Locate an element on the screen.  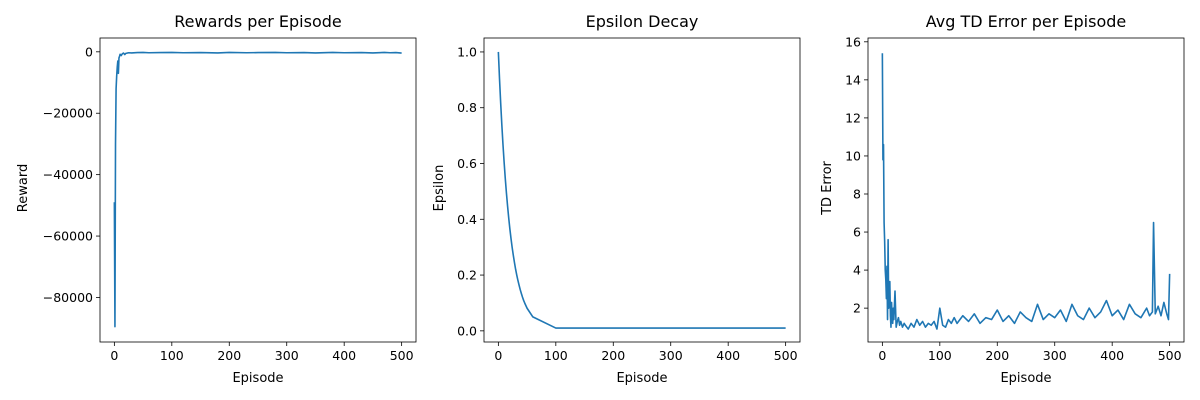
y-tick-label: −80000 is located at coordinates (68, 297).